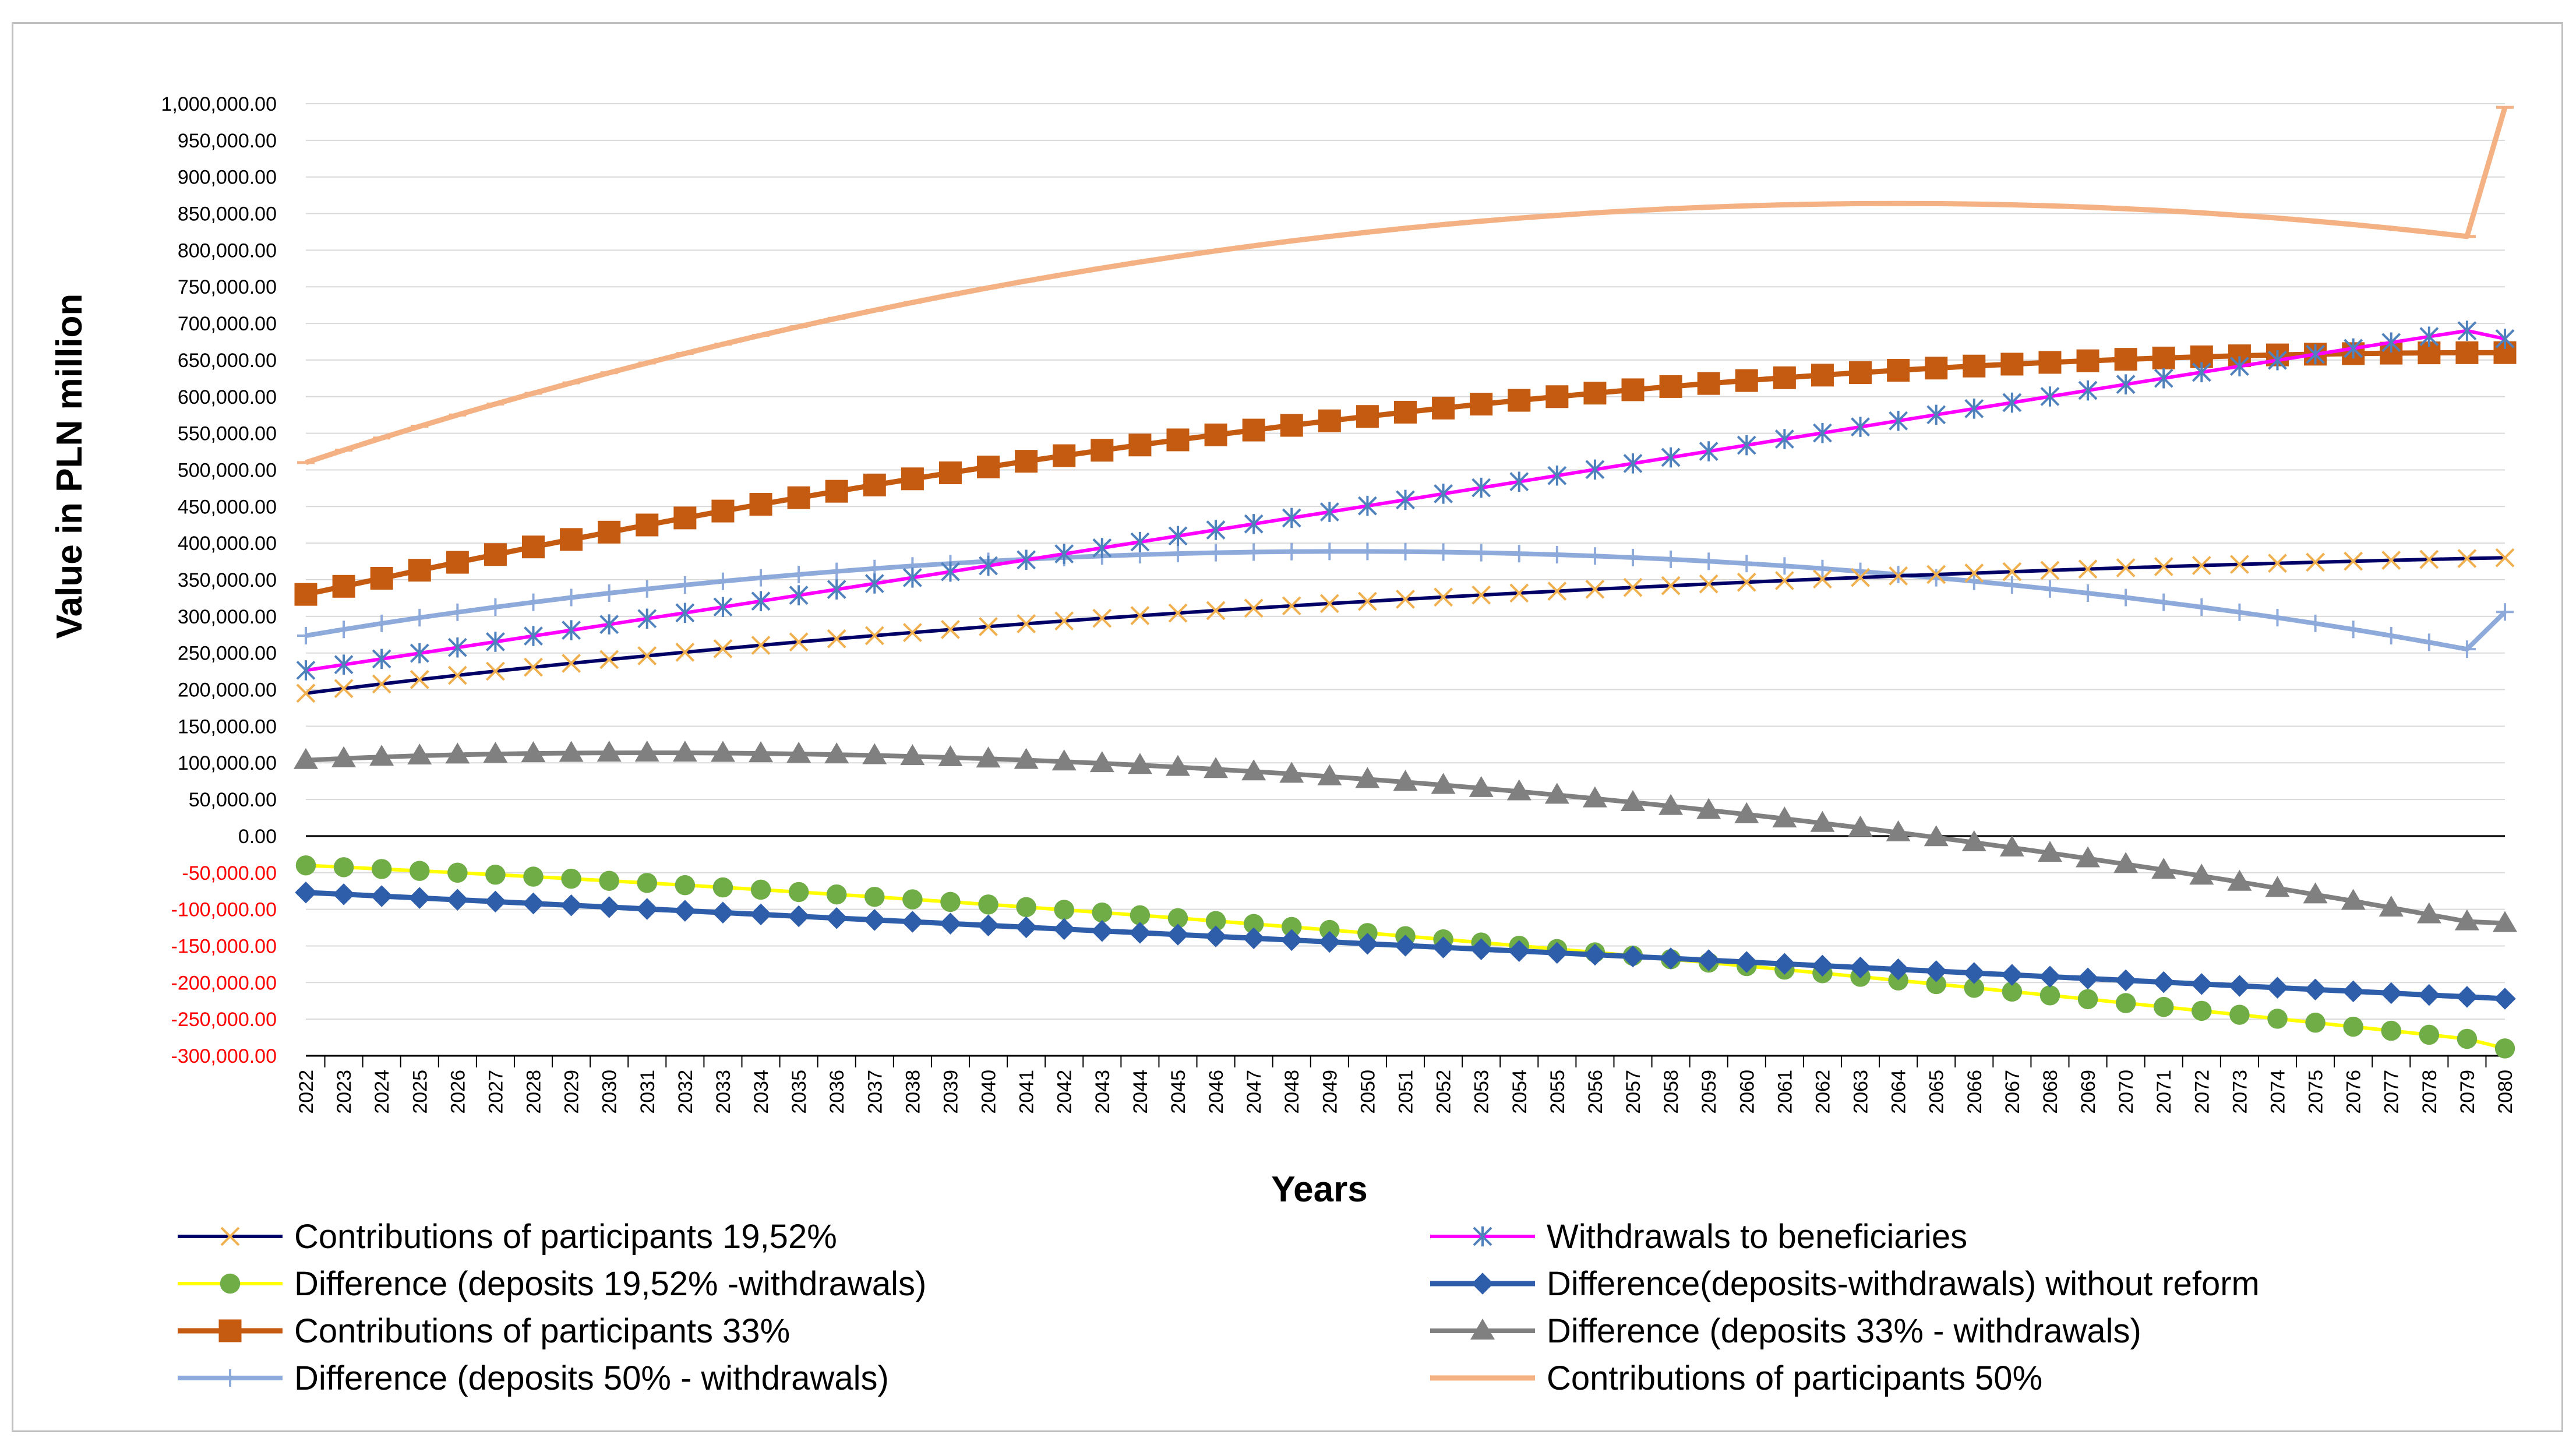  I want to click on x-tick-label: 2055, so click(1558, 1092).